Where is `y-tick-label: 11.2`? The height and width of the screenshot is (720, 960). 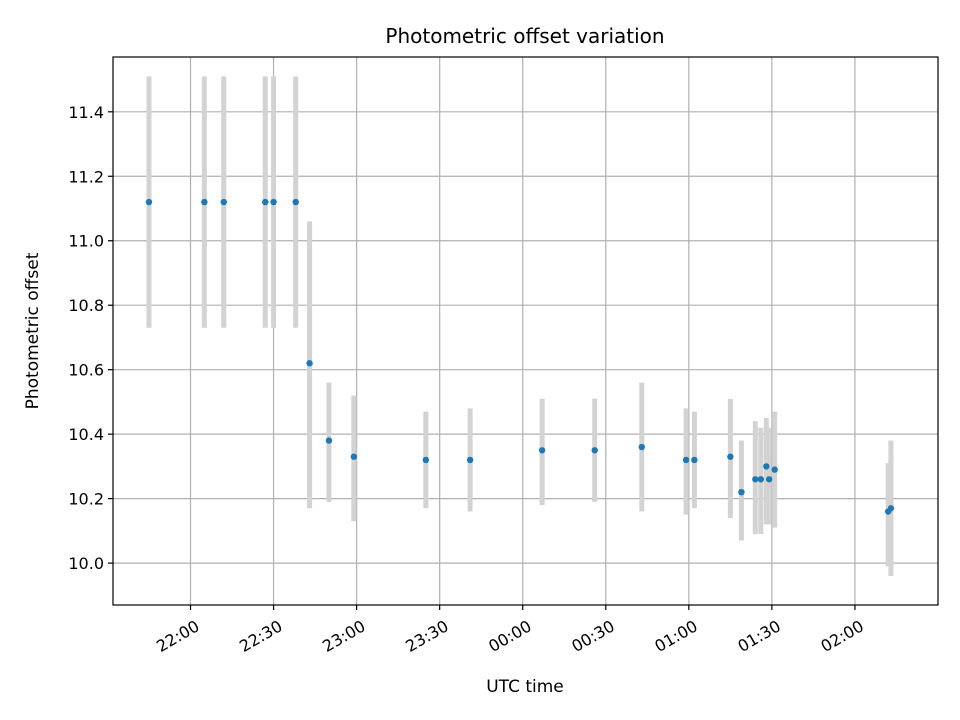 y-tick-label: 11.2 is located at coordinates (86, 176).